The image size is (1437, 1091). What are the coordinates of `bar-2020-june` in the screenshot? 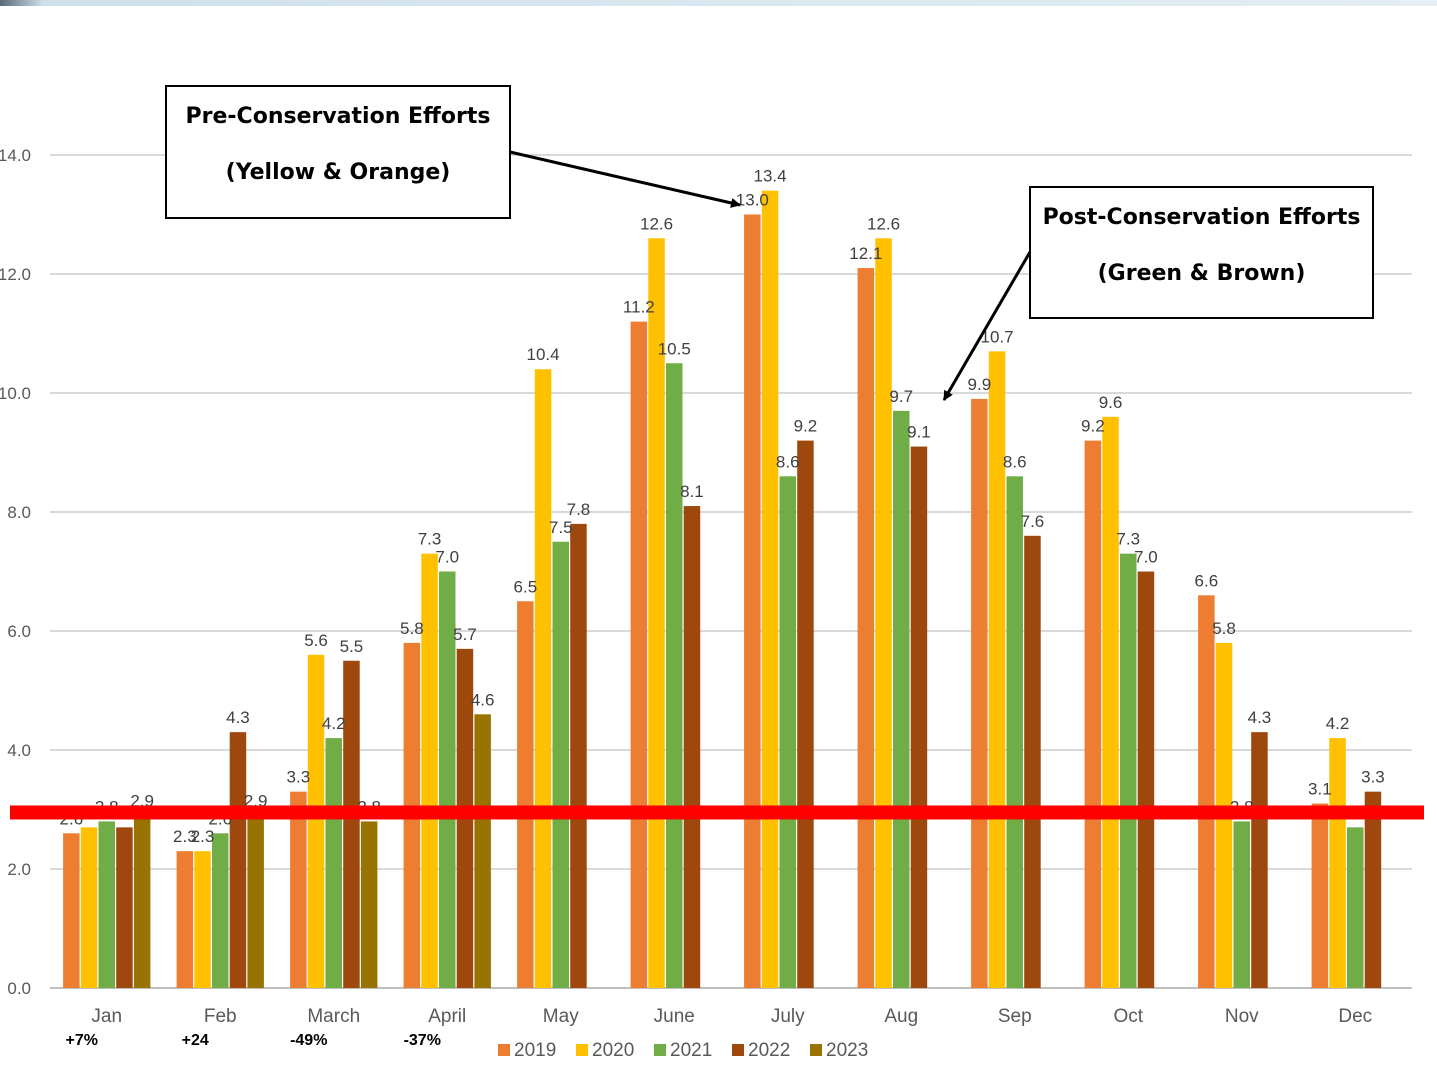 It's located at (656, 613).